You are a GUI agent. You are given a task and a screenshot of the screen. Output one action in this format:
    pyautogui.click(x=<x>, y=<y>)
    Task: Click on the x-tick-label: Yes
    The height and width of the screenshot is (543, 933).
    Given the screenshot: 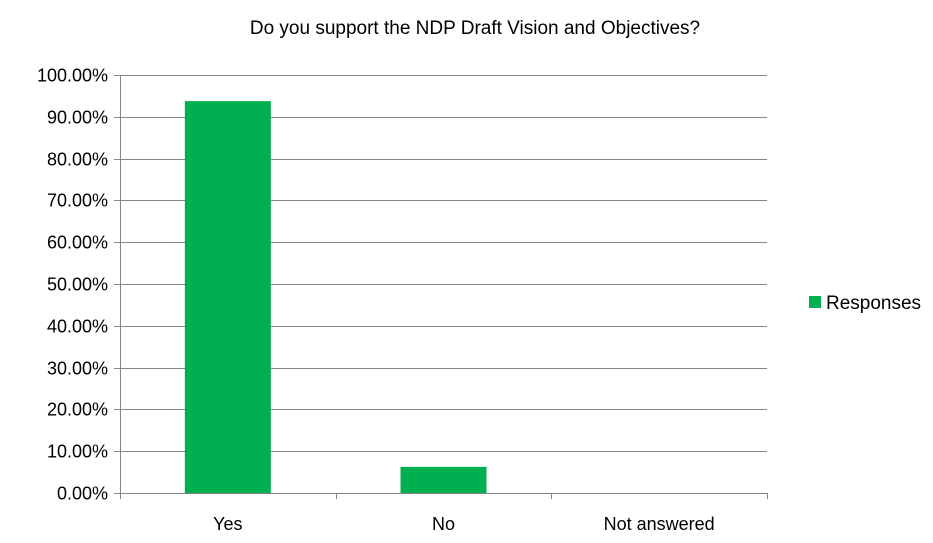 What is the action you would take?
    pyautogui.click(x=227, y=524)
    